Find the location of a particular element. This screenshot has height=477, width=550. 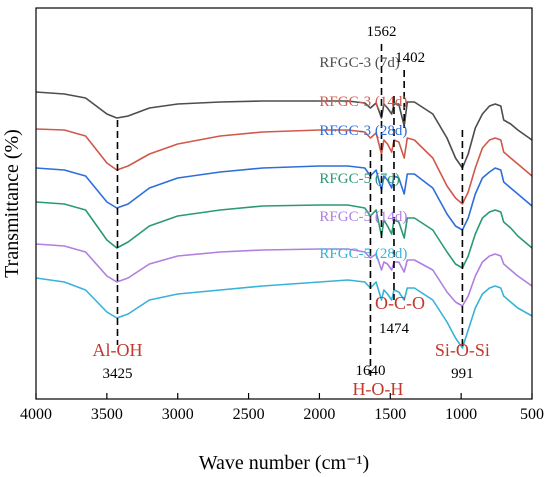

x-tick-label: 4000 is located at coordinates (36, 414).